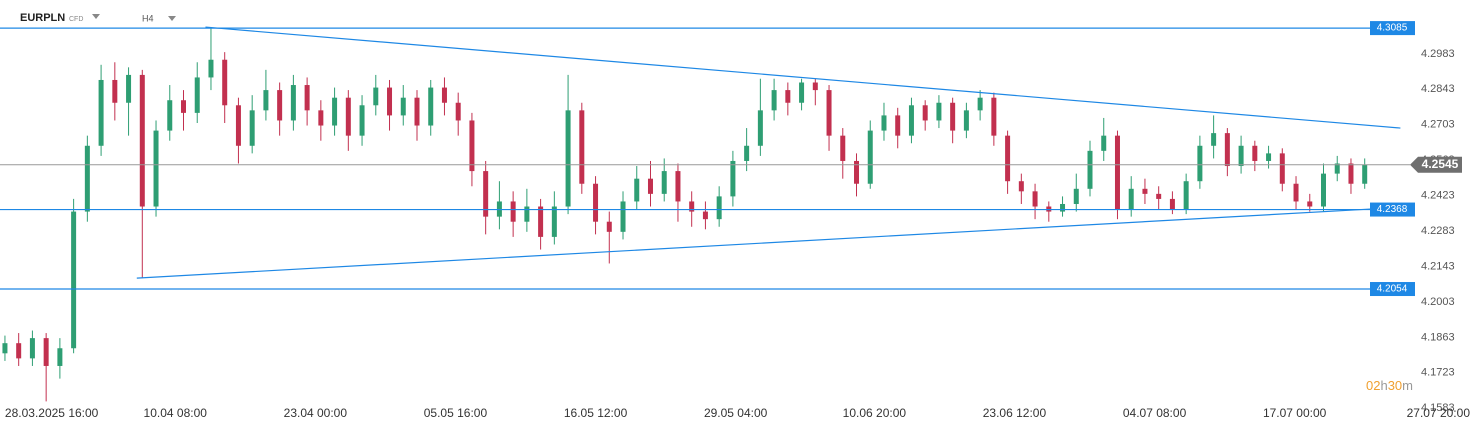  I want to click on y-tick-label: 4.2003, so click(1438, 302).